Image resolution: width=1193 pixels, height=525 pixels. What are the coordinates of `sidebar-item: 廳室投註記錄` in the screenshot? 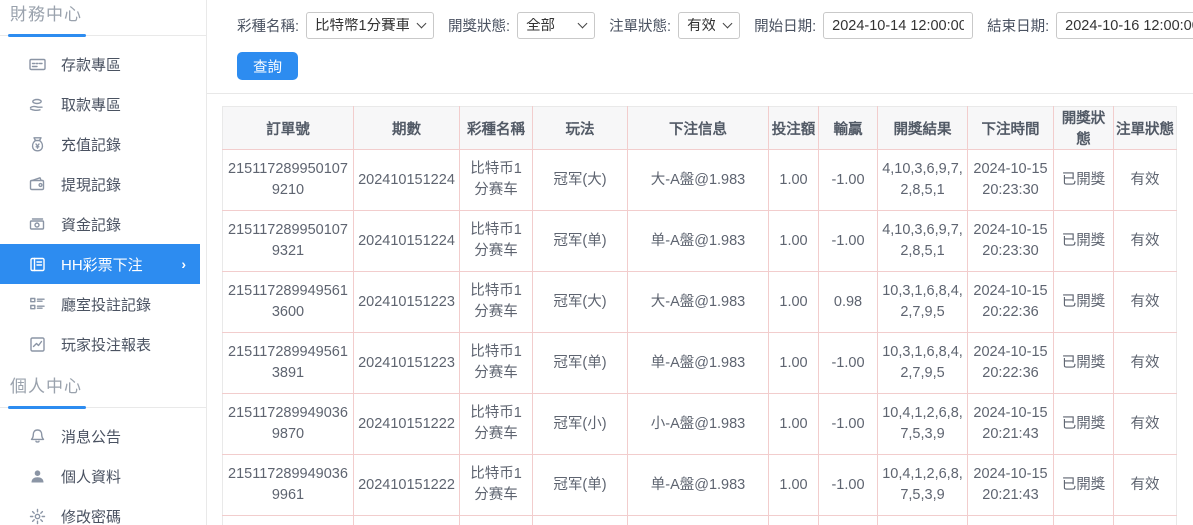 It's located at (103, 304).